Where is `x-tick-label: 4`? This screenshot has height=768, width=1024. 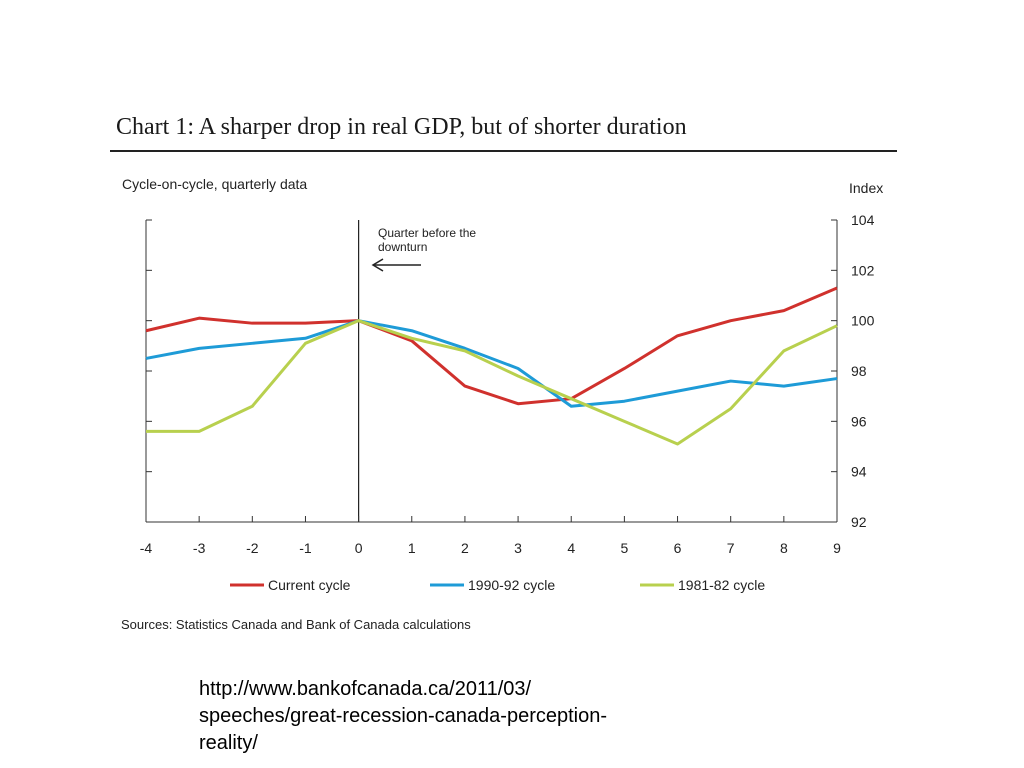 x-tick-label: 4 is located at coordinates (571, 548).